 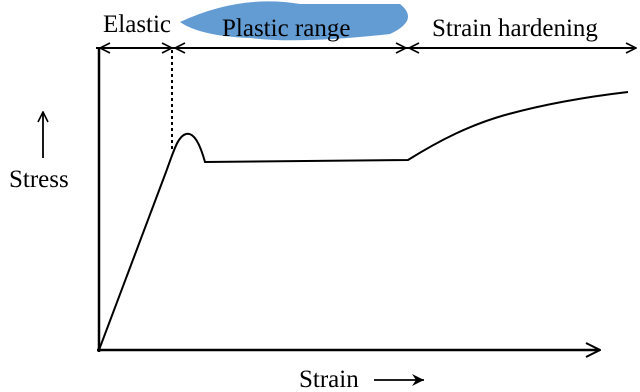 What do you see at coordinates (39, 179) in the screenshot?
I see `y-axis-label: Stress` at bounding box center [39, 179].